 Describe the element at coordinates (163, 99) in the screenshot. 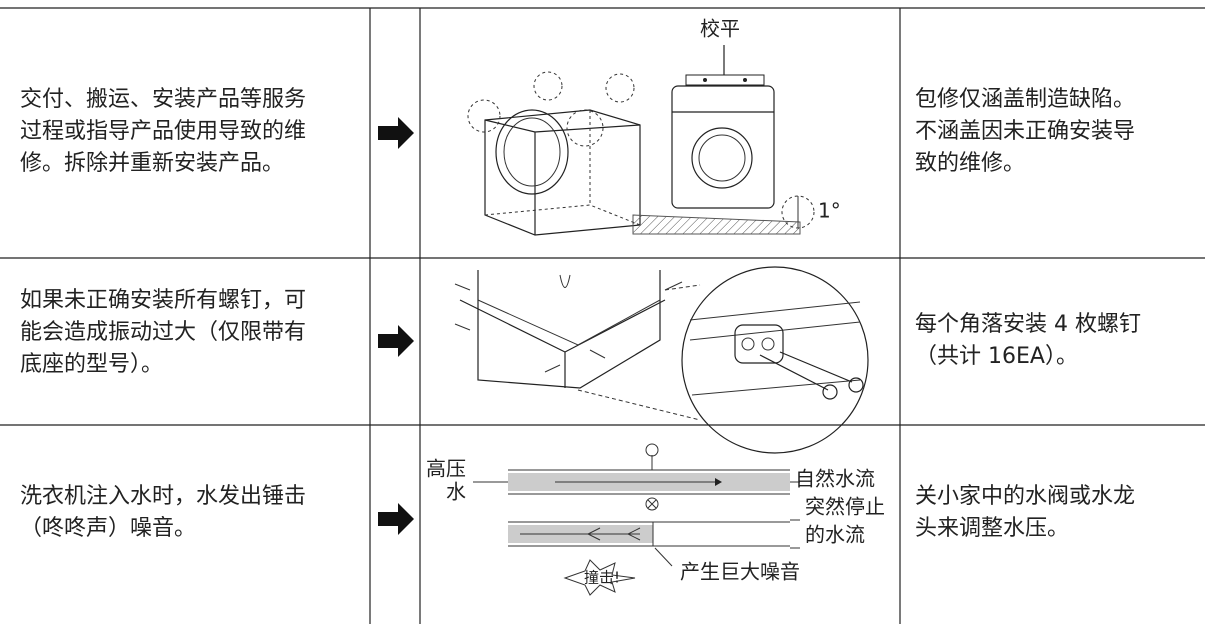

I see `problem-text: 交付、搬运、安装产品等服务` at that location.